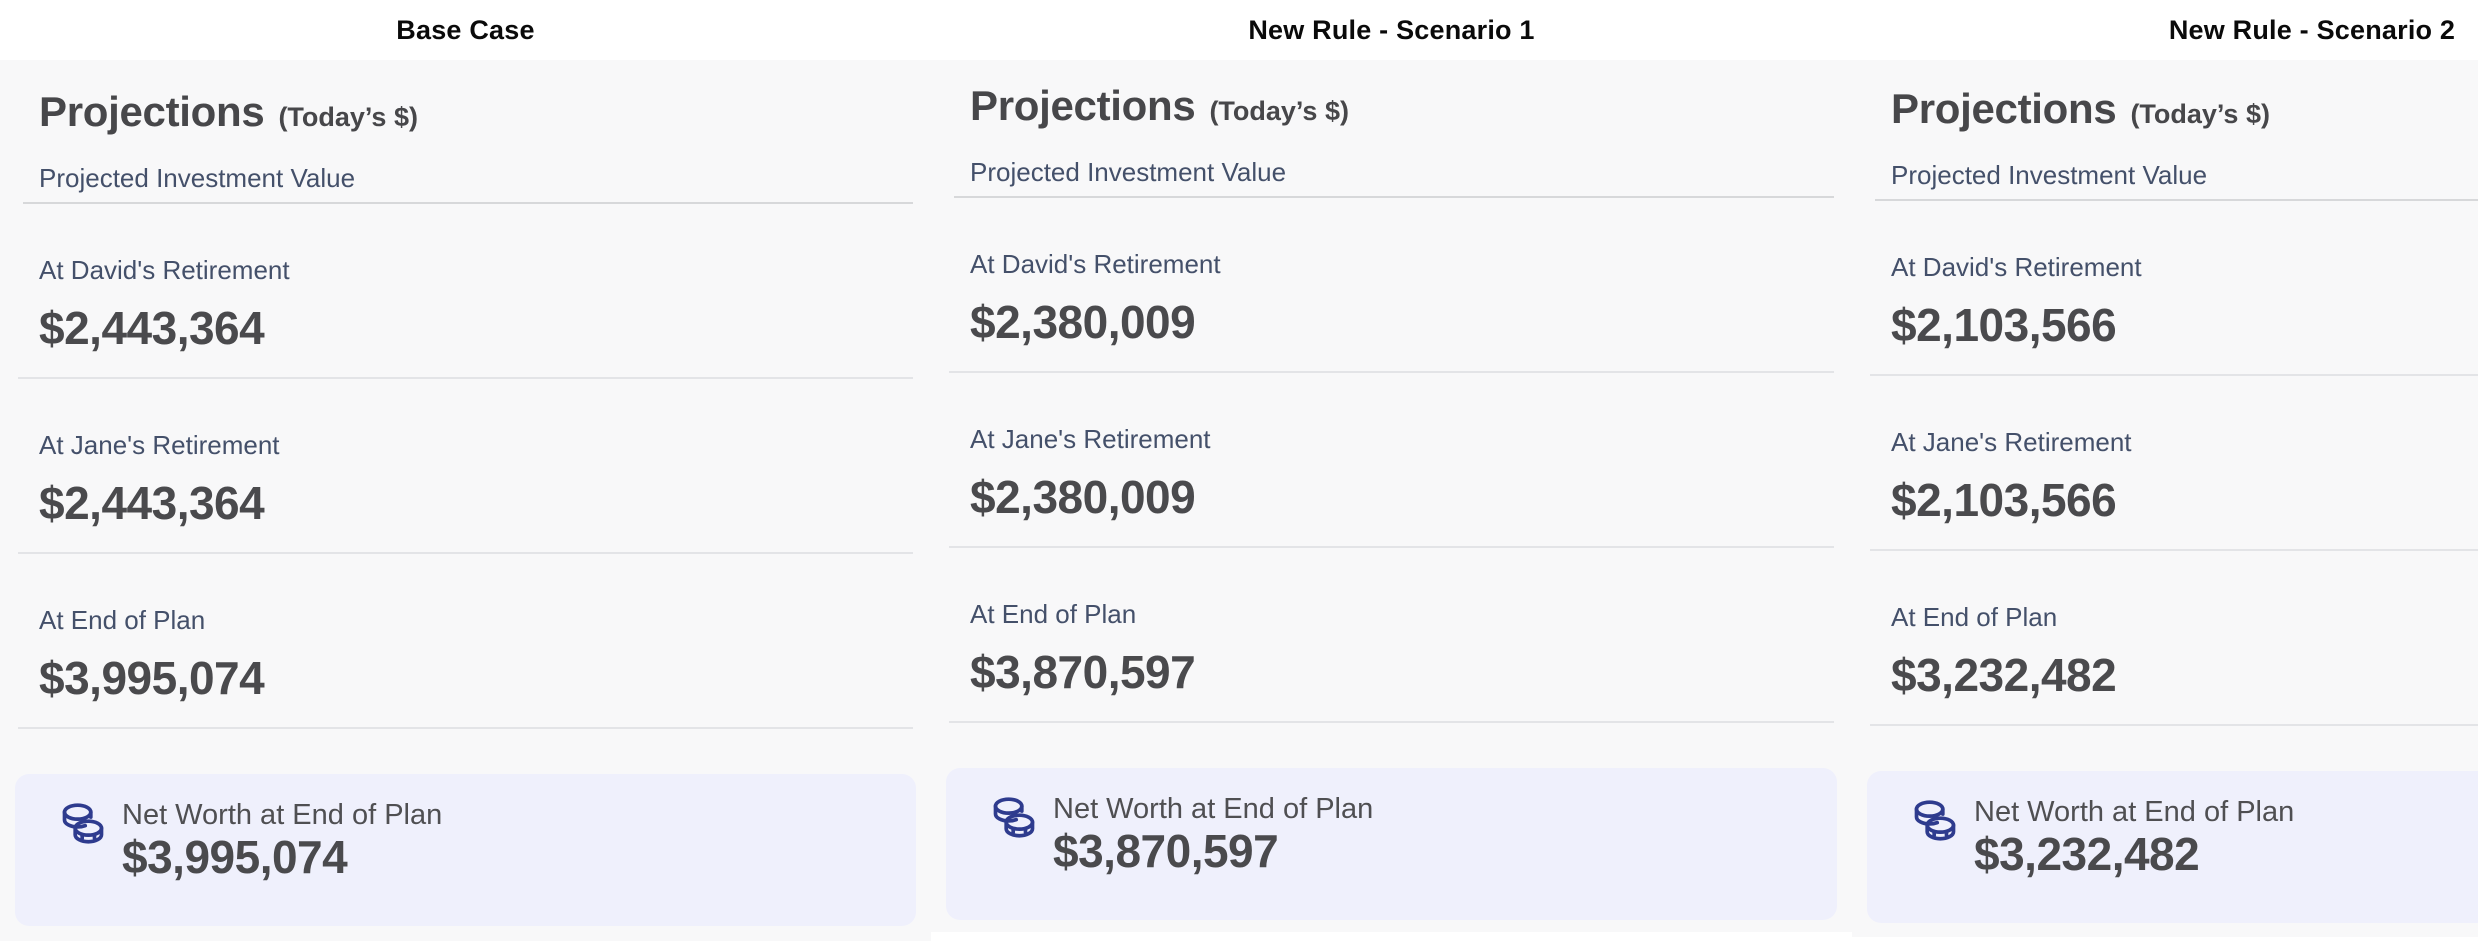  What do you see at coordinates (152, 678) in the screenshot?
I see `metric-value: $3,995,074` at bounding box center [152, 678].